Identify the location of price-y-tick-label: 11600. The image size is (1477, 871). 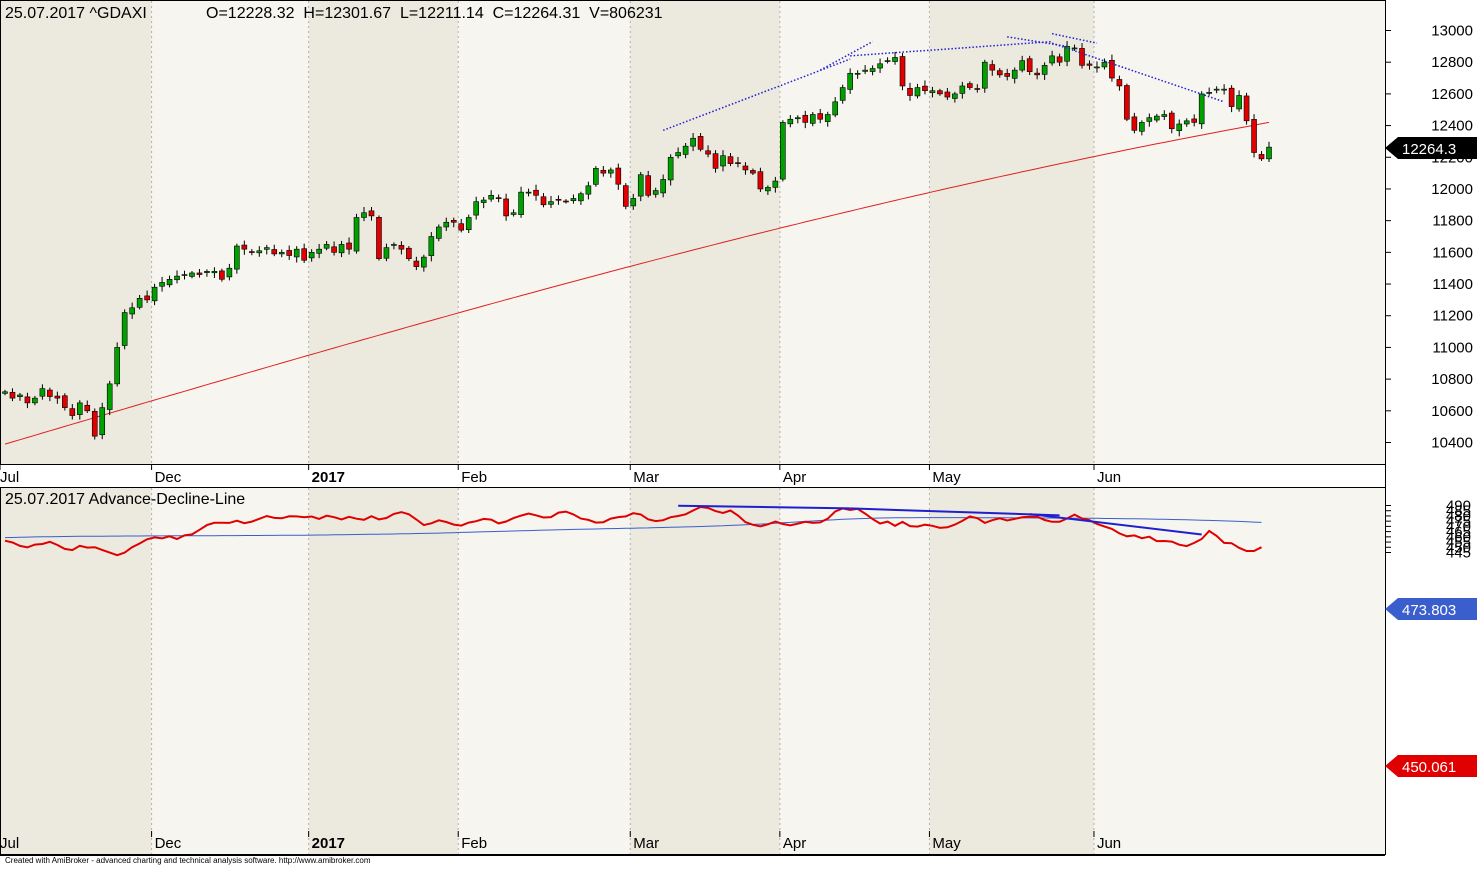
(1452, 252).